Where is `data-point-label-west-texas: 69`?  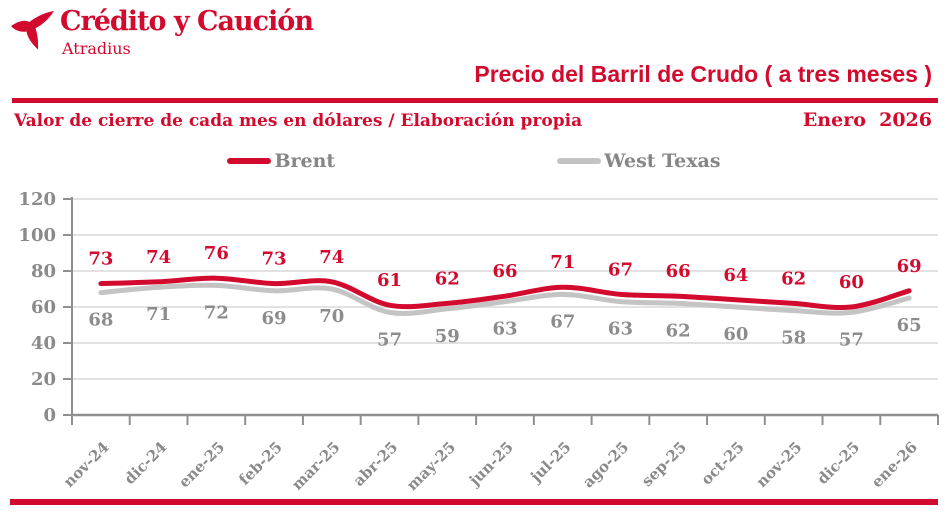
data-point-label-west-texas: 69 is located at coordinates (274, 318).